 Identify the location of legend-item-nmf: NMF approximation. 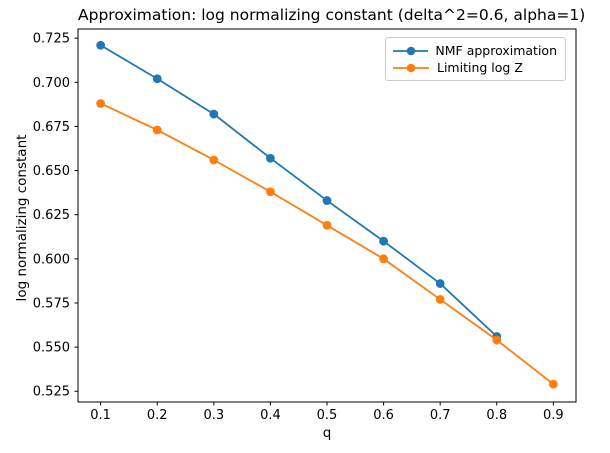
(474, 50).